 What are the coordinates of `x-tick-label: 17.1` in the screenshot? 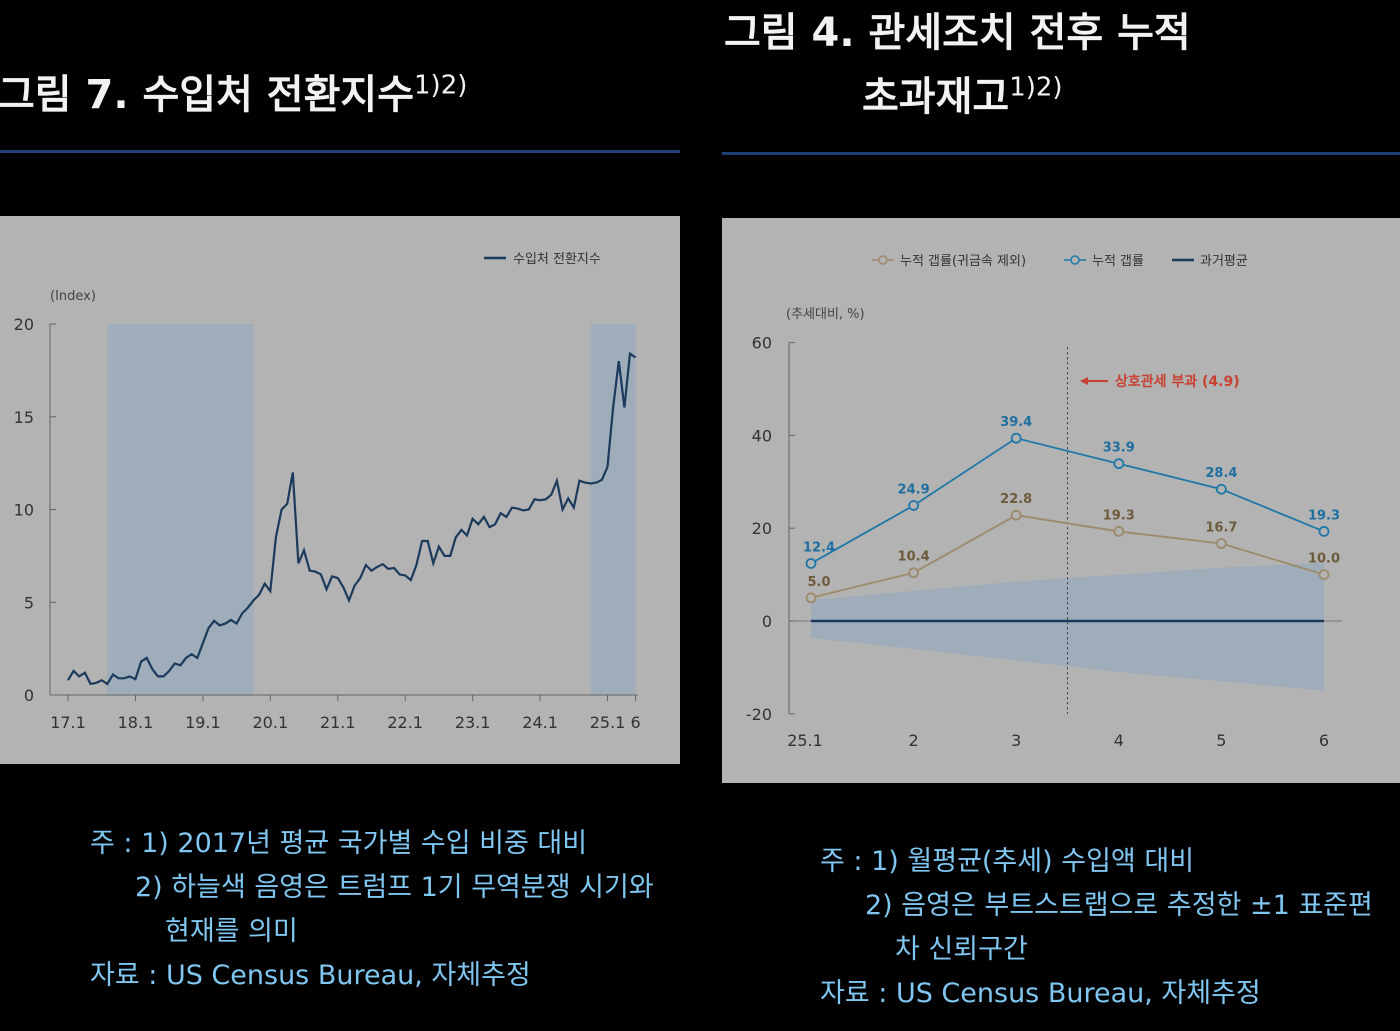 It's located at (68, 722).